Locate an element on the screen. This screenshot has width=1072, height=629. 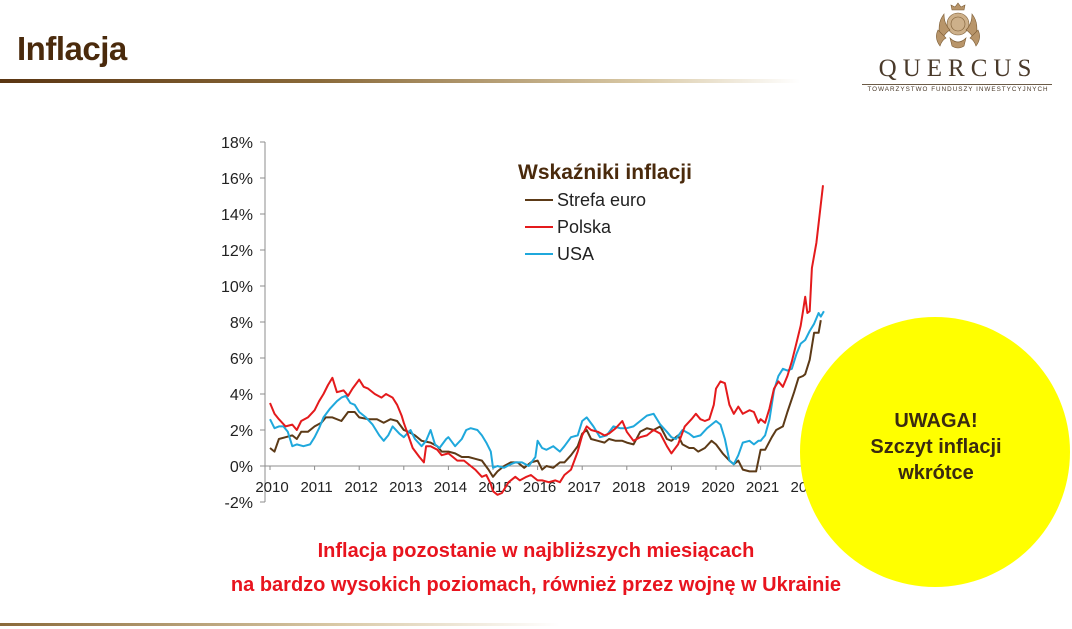
warning-line-2: Szczyt inflacji is located at coordinates (936, 447).